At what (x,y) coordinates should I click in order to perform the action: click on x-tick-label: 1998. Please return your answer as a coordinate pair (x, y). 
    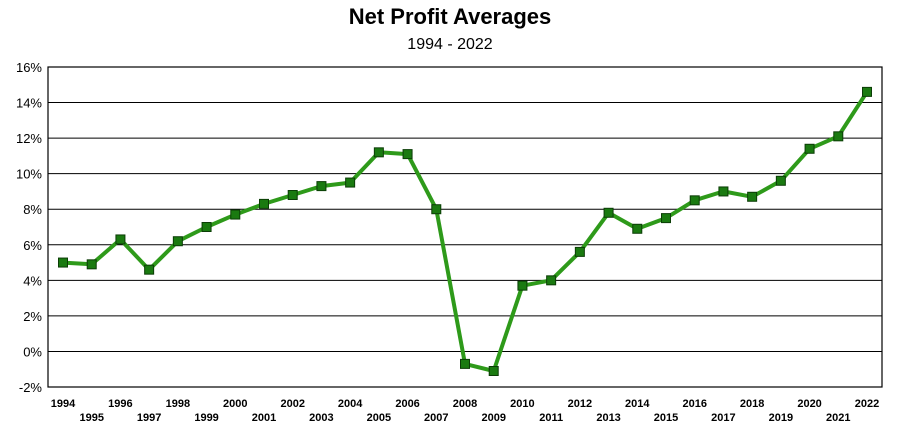
    Looking at the image, I should click on (178, 404).